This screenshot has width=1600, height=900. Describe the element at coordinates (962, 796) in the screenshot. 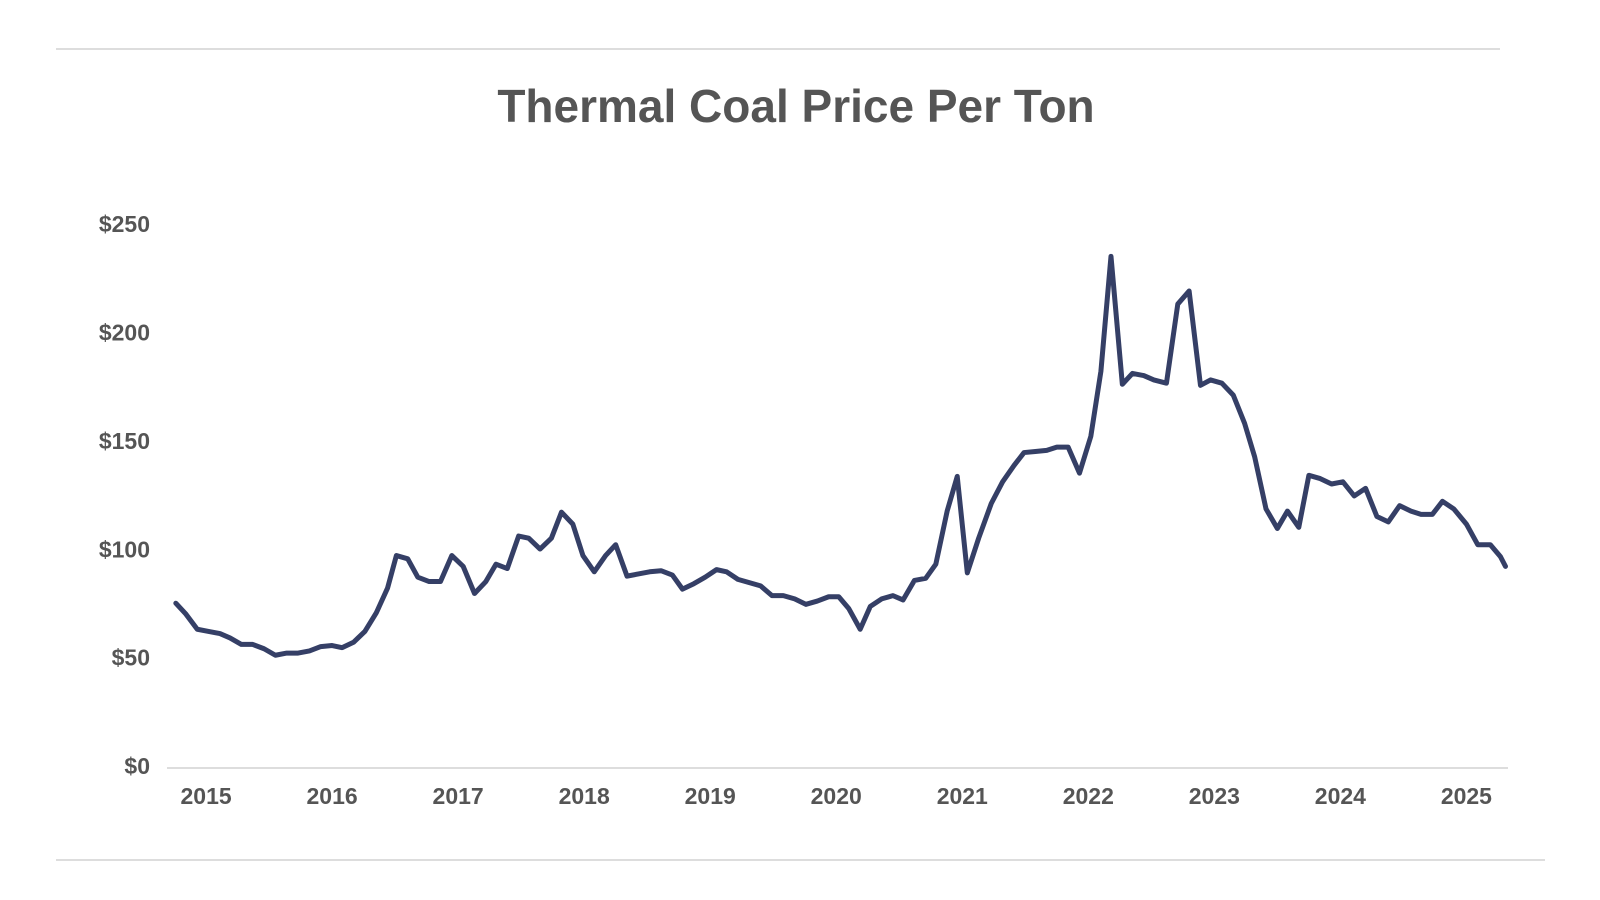

I see `x-tick-label: 2021` at that location.